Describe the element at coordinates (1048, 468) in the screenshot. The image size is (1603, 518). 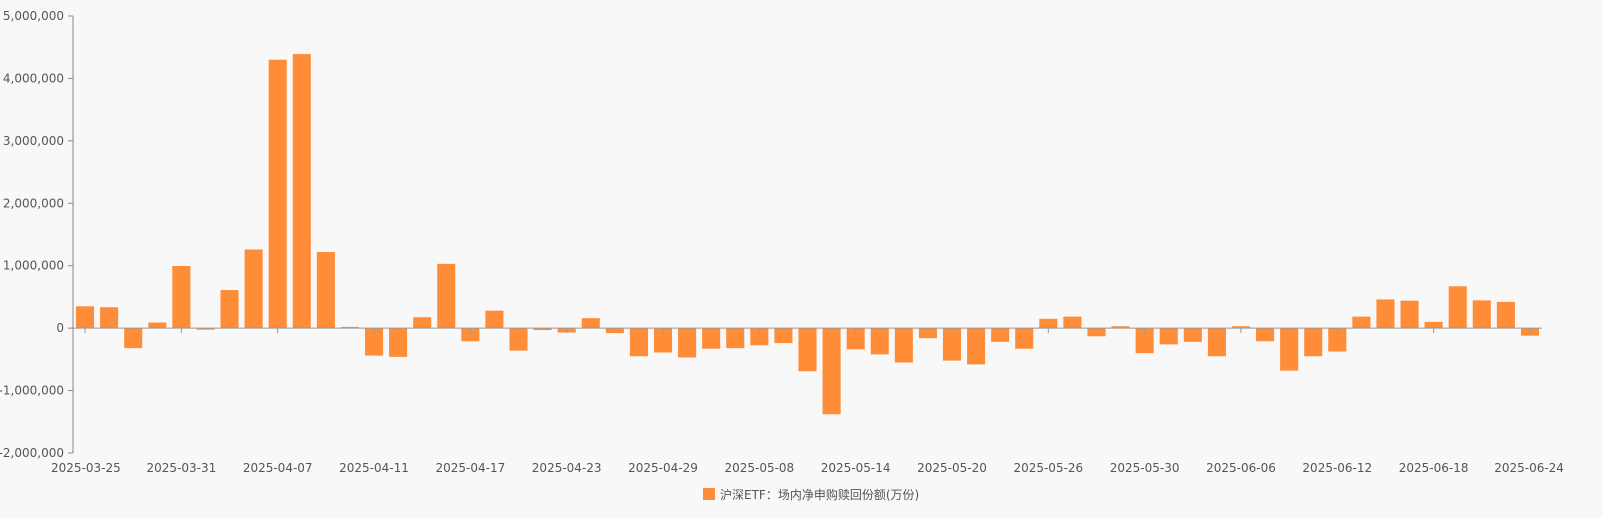
I see `x-tick-label: 2025-05-26` at that location.